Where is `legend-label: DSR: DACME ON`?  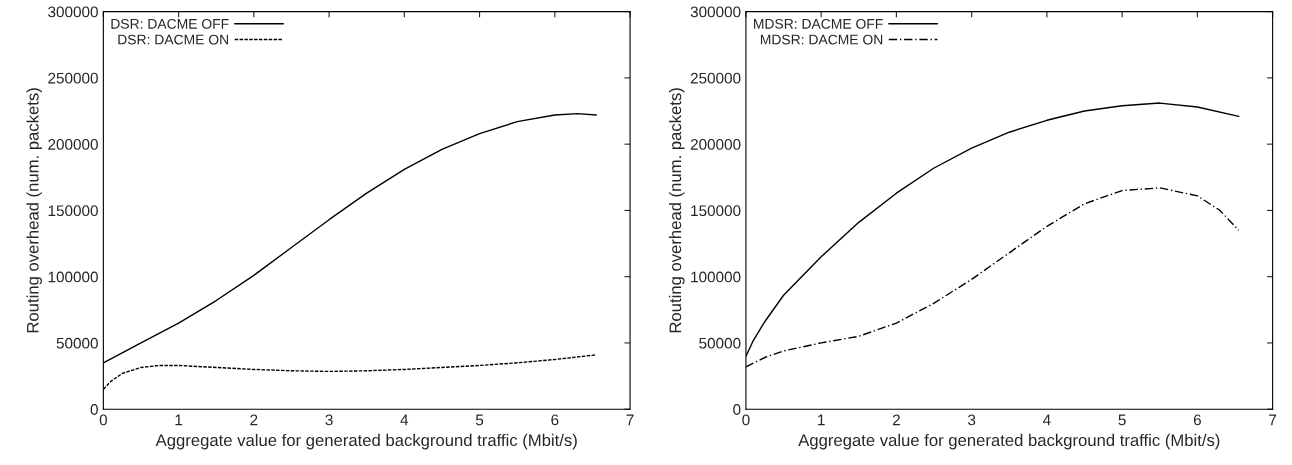
legend-label: DSR: DACME ON is located at coordinates (173, 39).